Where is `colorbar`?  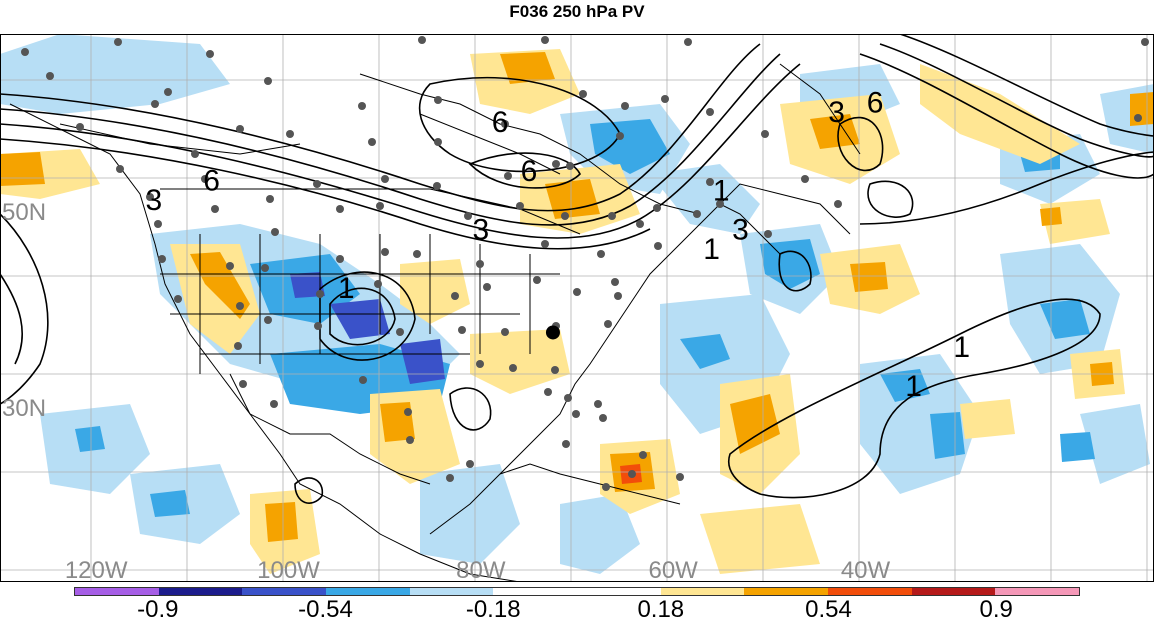
colorbar is located at coordinates (577, 591).